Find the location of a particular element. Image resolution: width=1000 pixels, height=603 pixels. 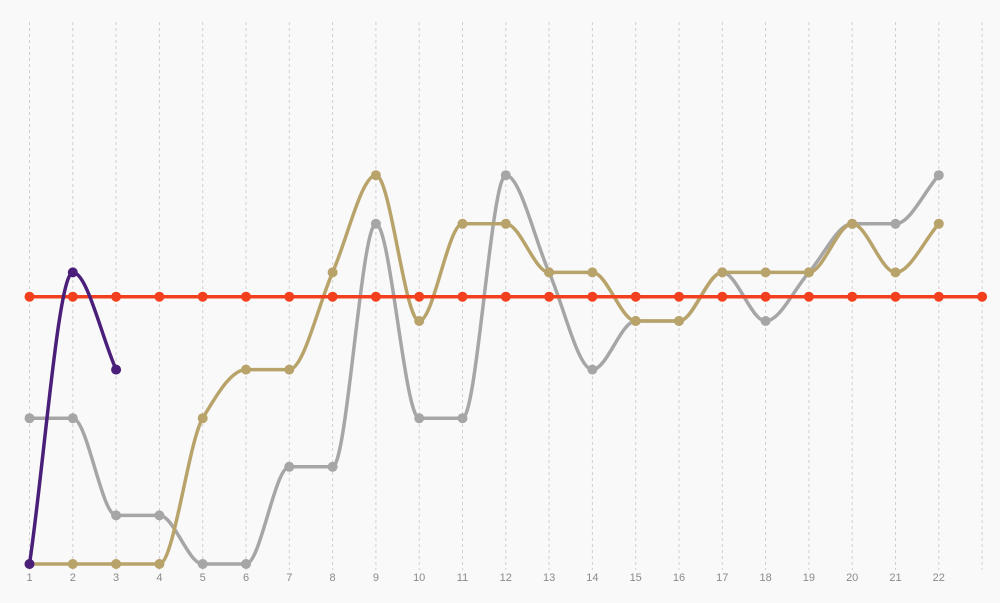

x-tick-label: 15 is located at coordinates (636, 578).